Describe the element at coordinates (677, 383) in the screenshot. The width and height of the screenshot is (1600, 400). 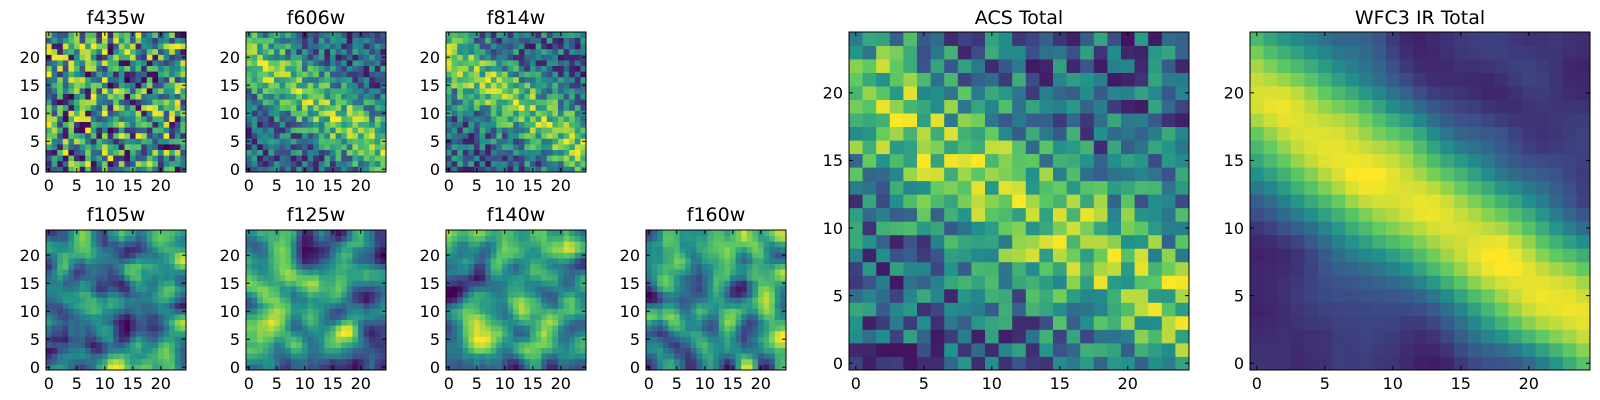
I see `x-tick-label: 5` at that location.